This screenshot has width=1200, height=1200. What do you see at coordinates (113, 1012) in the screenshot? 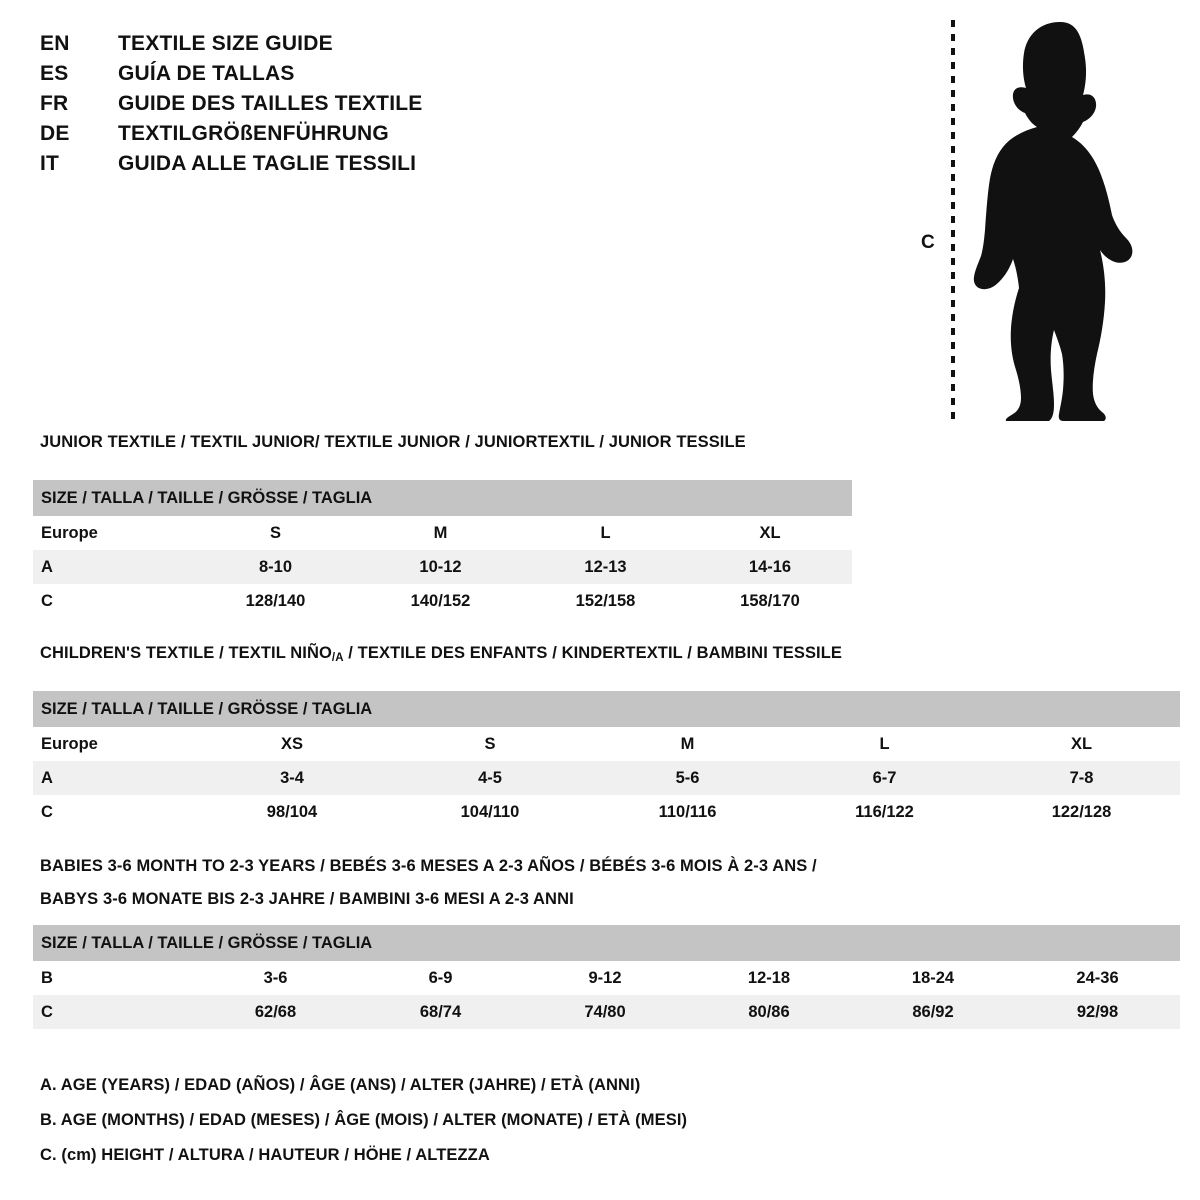
I see `babies-row-c-label: C` at bounding box center [113, 1012].